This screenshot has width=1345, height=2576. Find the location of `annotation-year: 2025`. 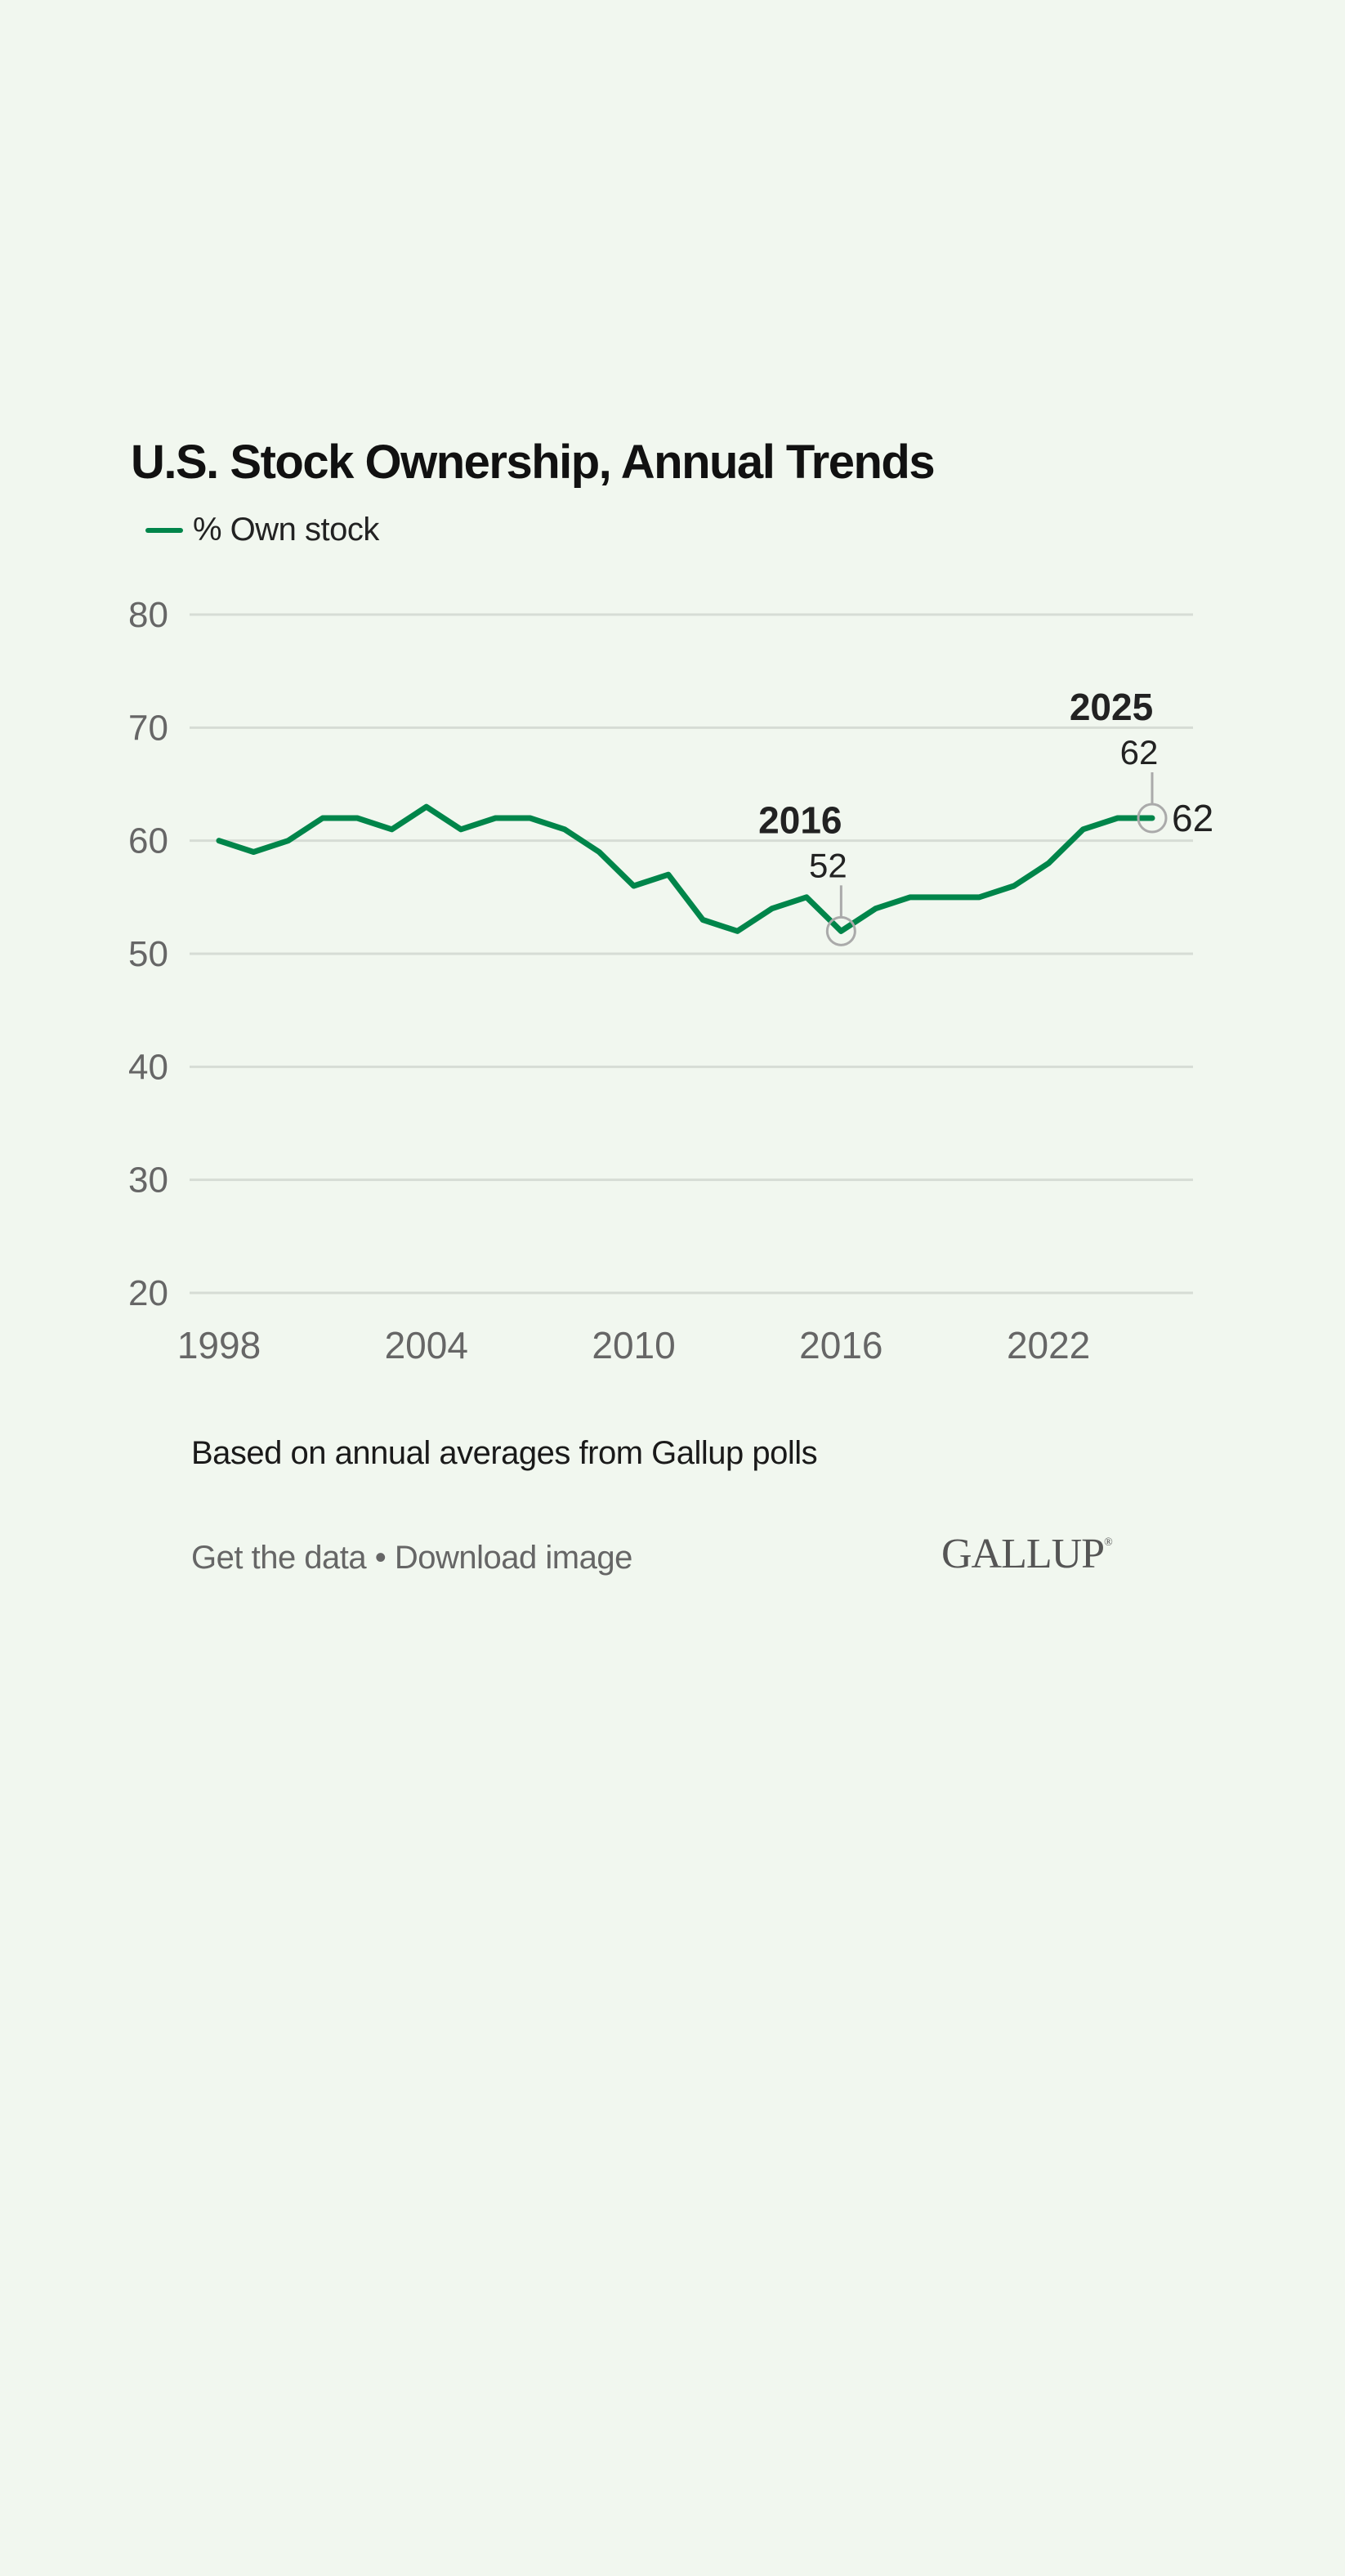

annotation-year: 2025 is located at coordinates (1111, 707).